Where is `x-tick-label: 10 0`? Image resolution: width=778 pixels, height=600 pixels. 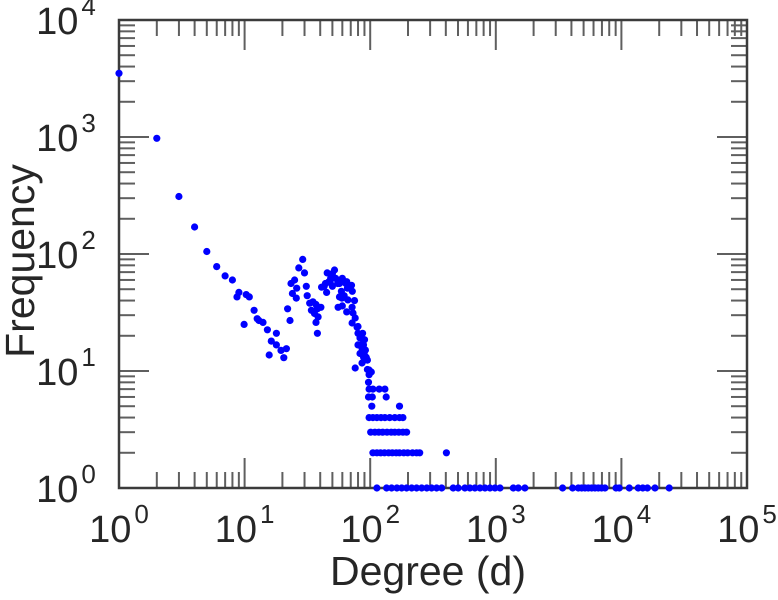
x-tick-label: 10 0 is located at coordinates (119, 525).